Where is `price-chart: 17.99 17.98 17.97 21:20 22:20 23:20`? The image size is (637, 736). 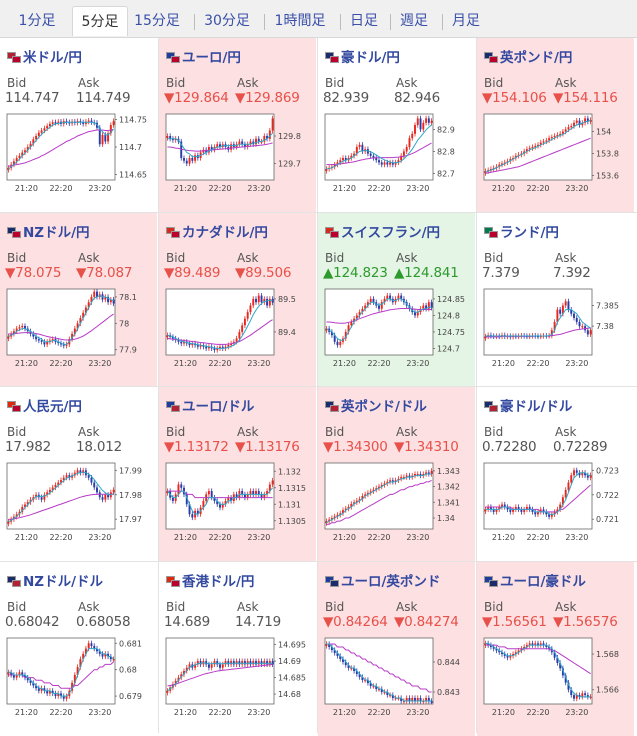 price-chart: 17.99 17.98 17.97 21:20 22:20 23:20 is located at coordinates (78, 501).